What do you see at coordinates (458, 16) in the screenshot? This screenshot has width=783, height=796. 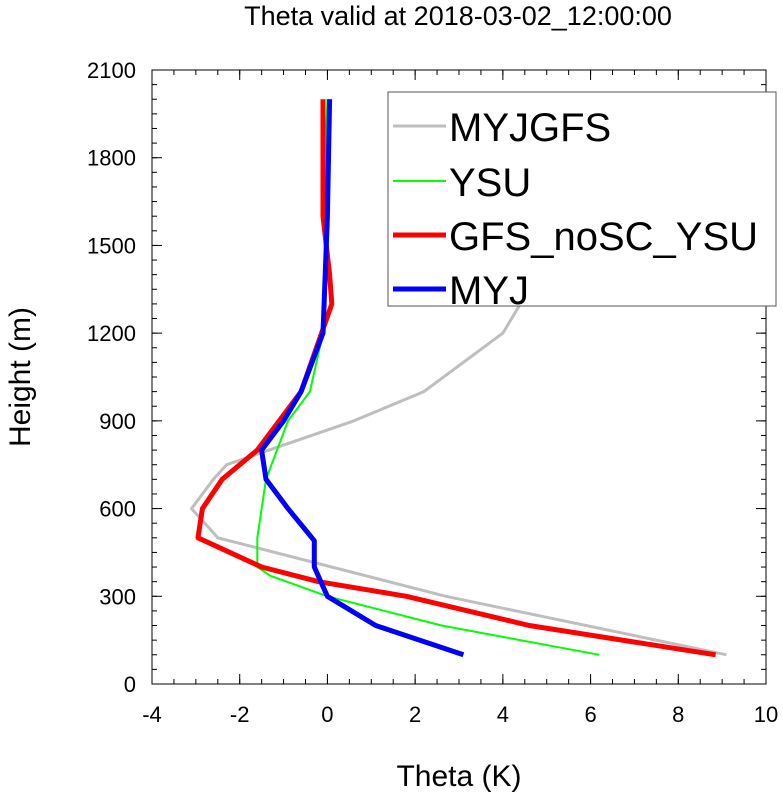 I see `chart-title: Theta valid at 2018-03-02_12:00:00` at bounding box center [458, 16].